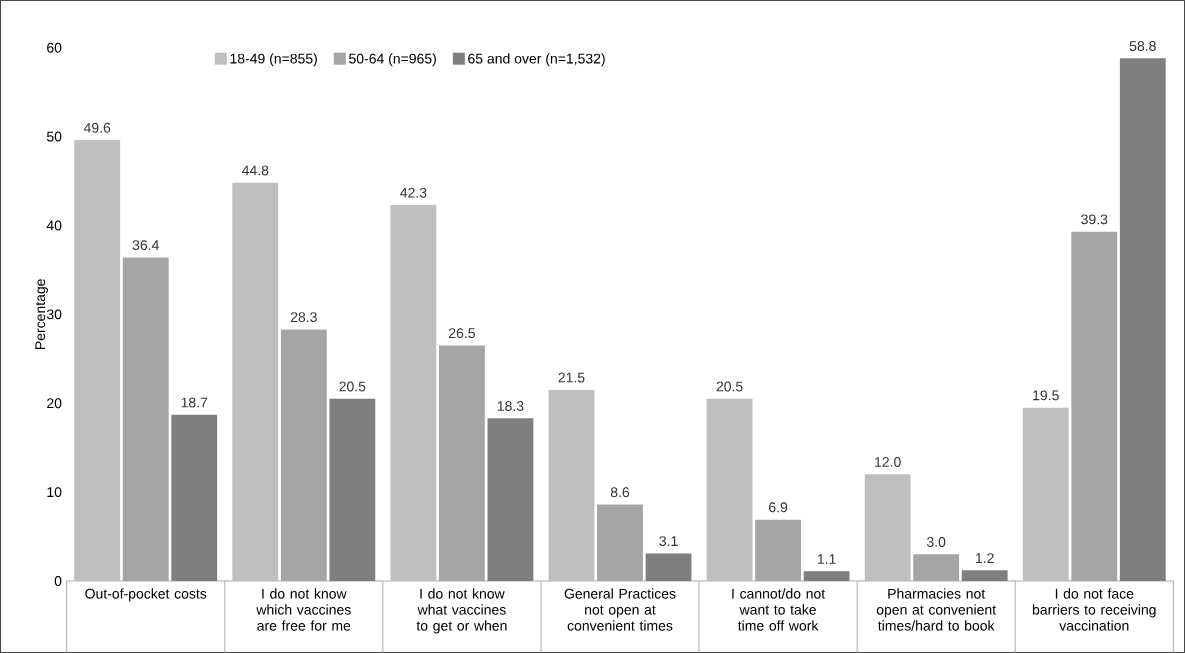 This screenshot has height=653, width=1185. I want to click on legend-label: 18-49 (n=855), so click(273, 60).